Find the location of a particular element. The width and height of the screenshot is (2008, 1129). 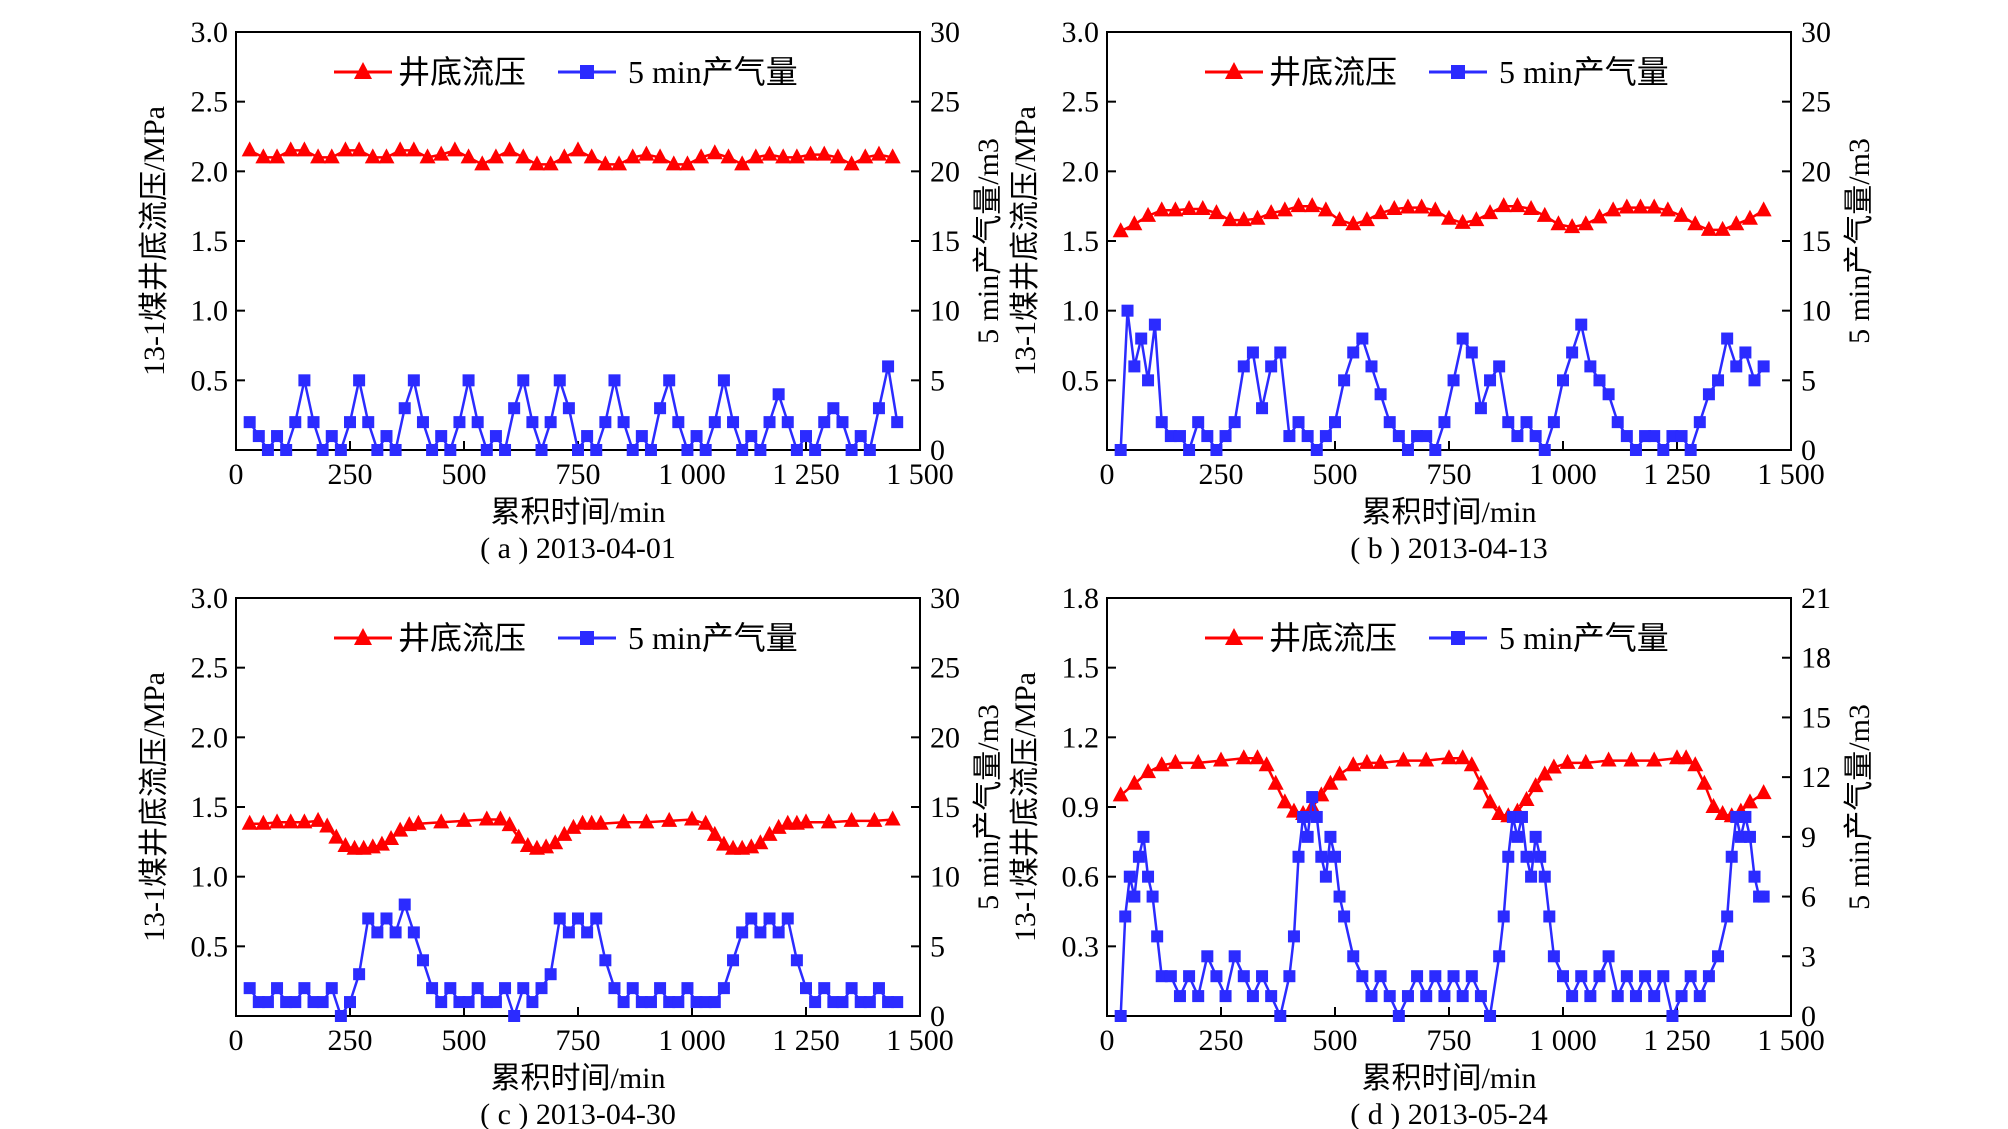

x-axis-title: 累积时间/min is located at coordinates (577, 1078).